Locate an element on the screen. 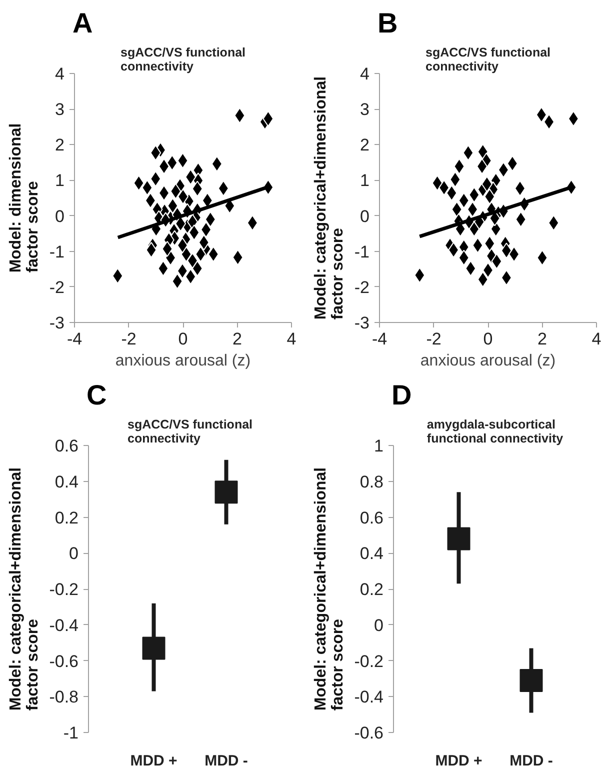  text: B is located at coordinates (388, 23).